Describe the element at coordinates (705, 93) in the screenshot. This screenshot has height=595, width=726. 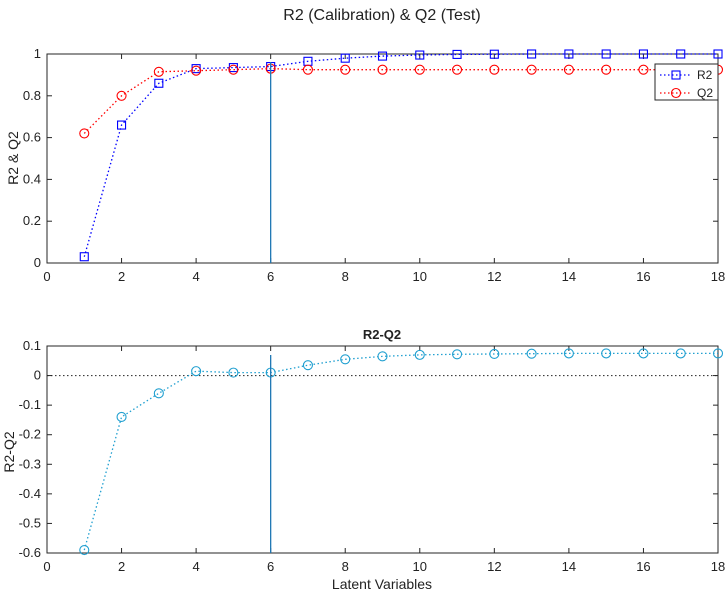
I see `legend-label: Q2` at that location.